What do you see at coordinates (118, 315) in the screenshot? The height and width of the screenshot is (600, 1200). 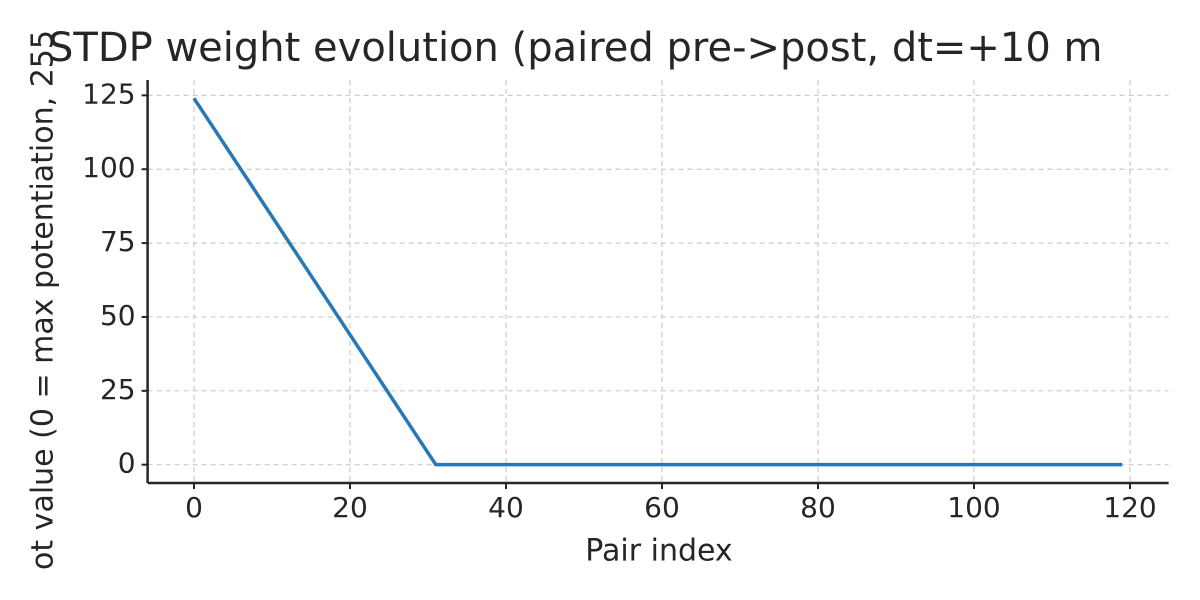 I see `y-tick-label: 50` at bounding box center [118, 315].